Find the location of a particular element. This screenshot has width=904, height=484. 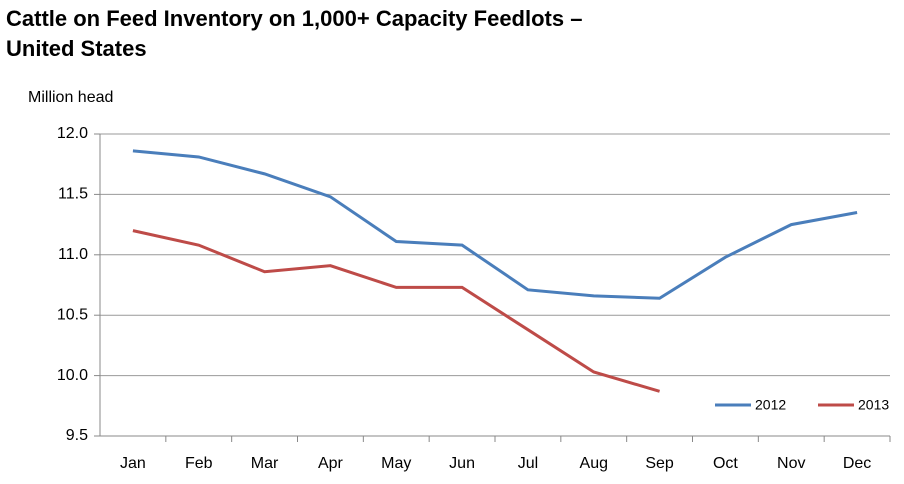

y-tick-label: 10.0 is located at coordinates (72, 375).